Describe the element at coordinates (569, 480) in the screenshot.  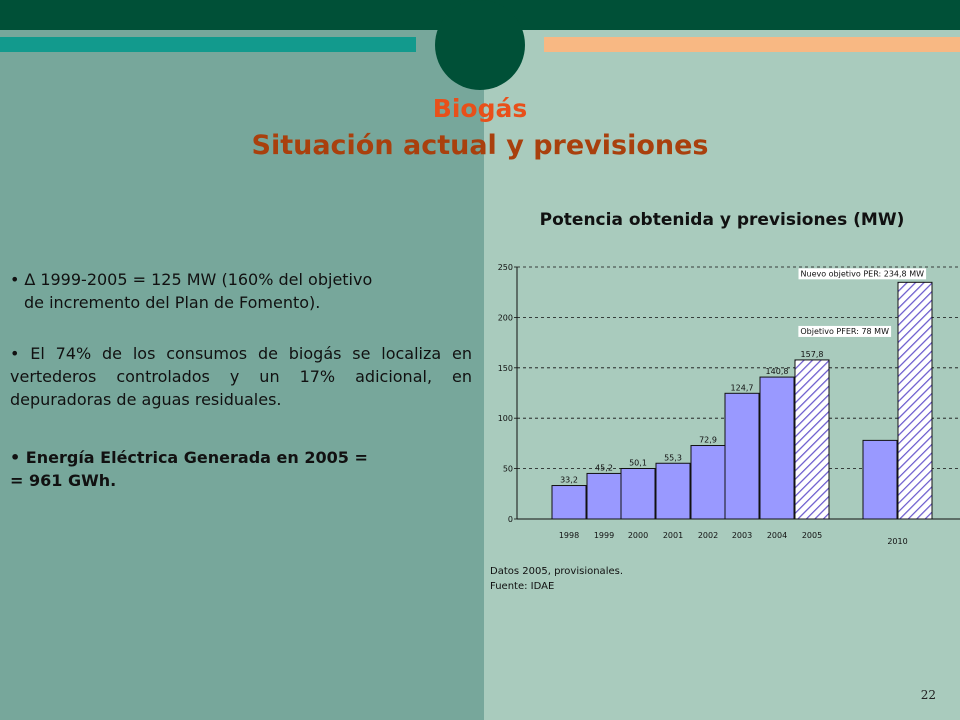
I see `data-label: 33,2` at that location.